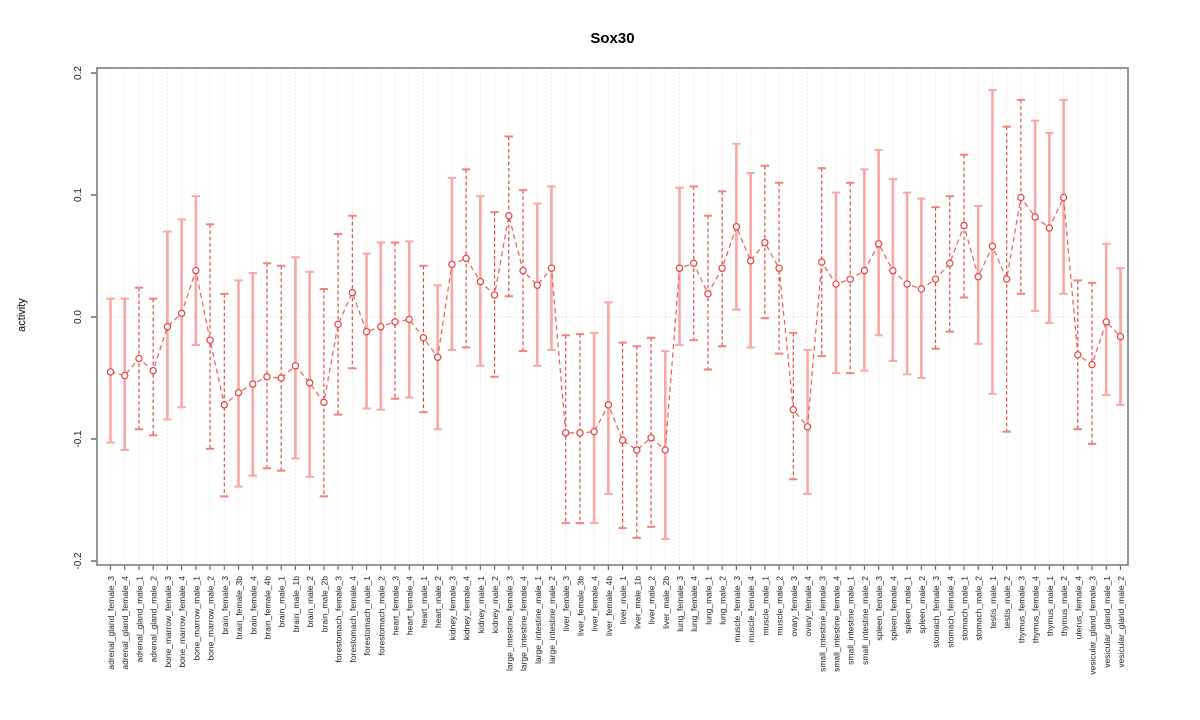 The image size is (1200, 720). I want to click on x-tick-label: kidney_female_4, so click(467, 608).